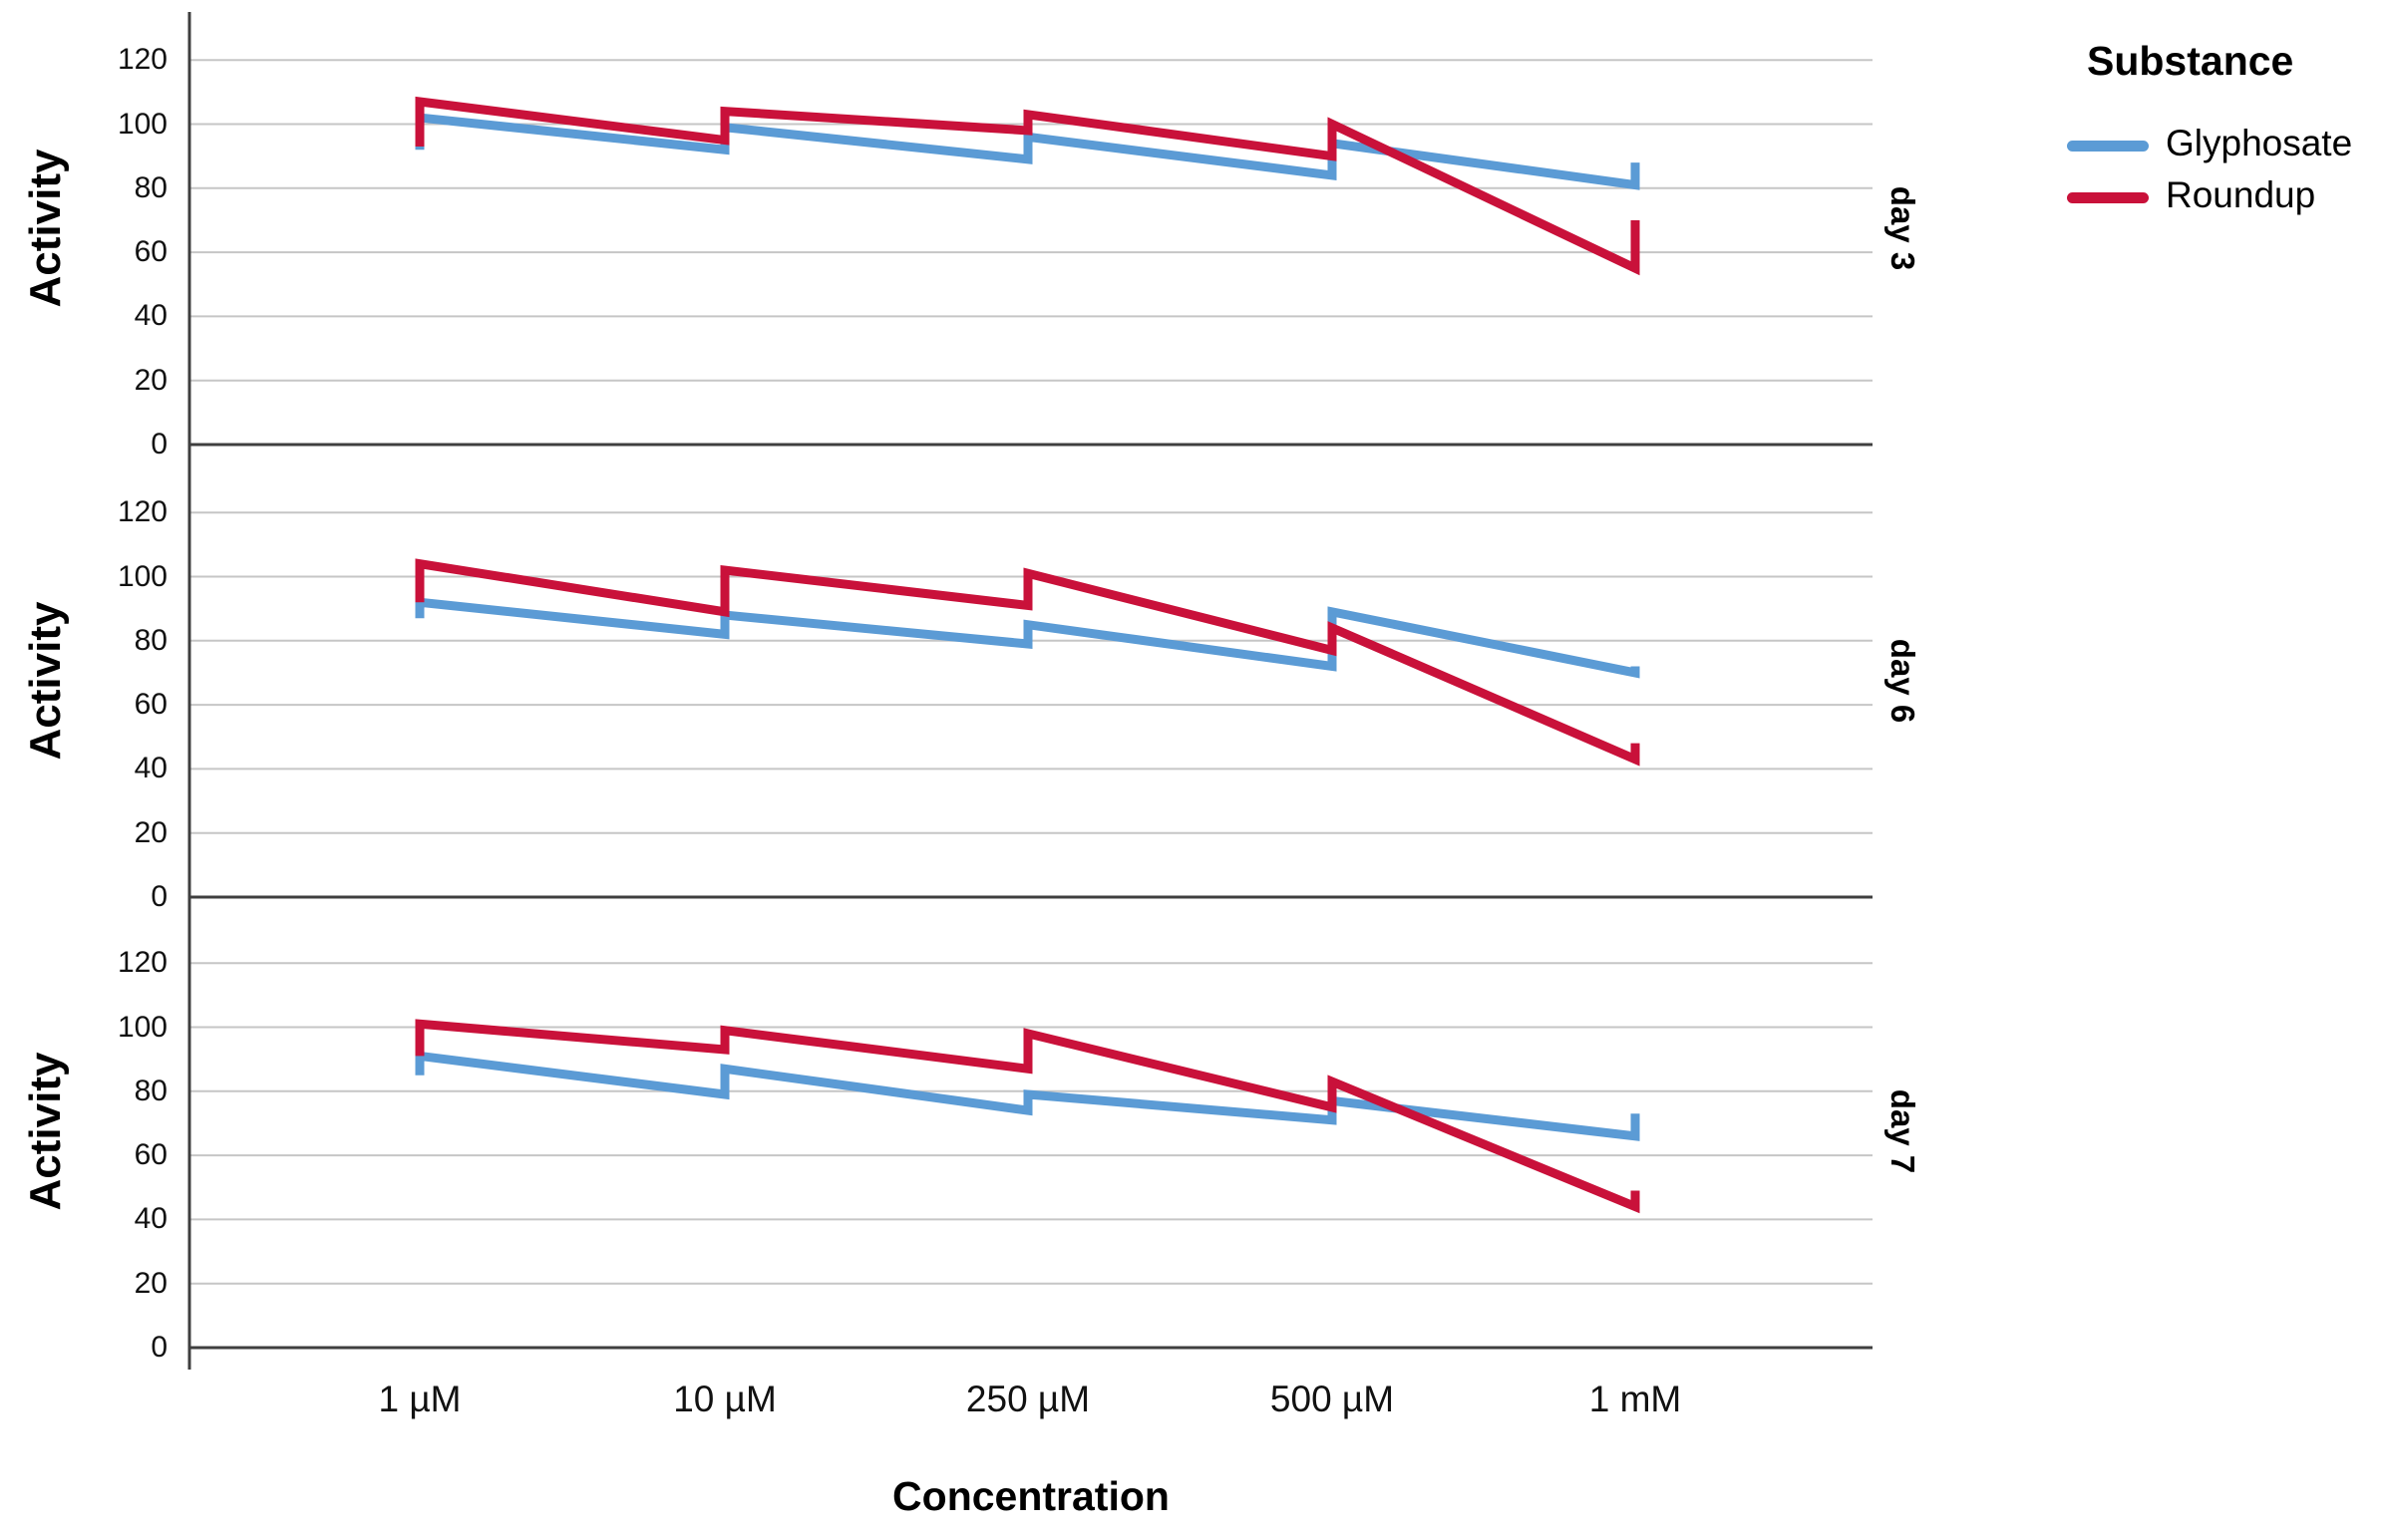 This screenshot has height=1540, width=2390. I want to click on legend: Substance Glyphosate Roundup, so click(2226, 131).